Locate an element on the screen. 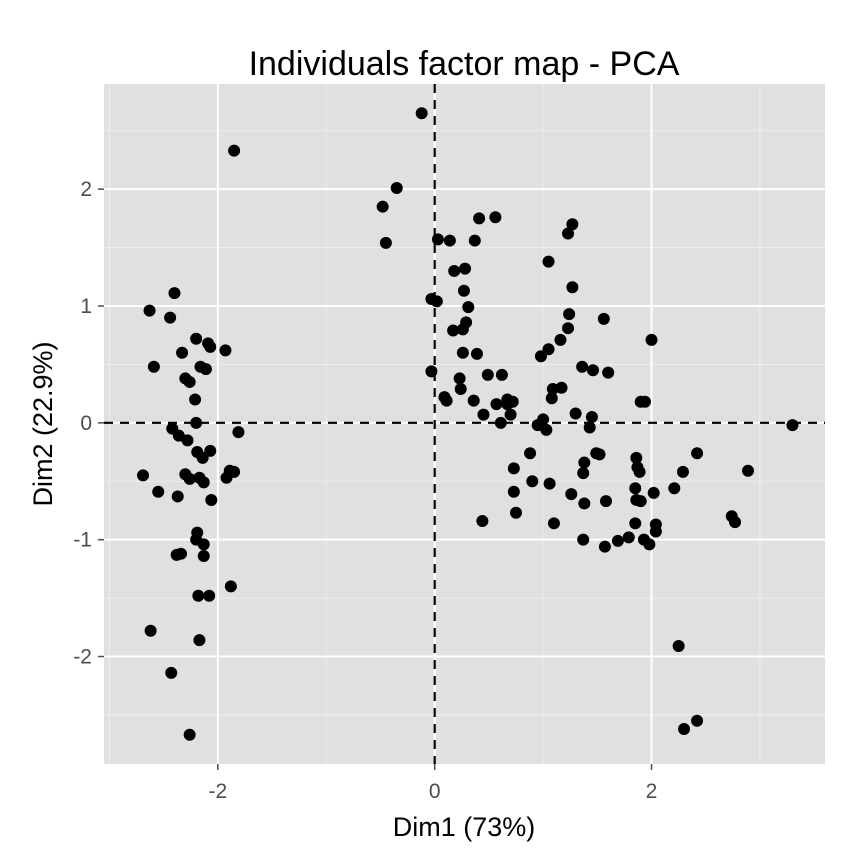  x-tick-label: 2 is located at coordinates (652, 791).